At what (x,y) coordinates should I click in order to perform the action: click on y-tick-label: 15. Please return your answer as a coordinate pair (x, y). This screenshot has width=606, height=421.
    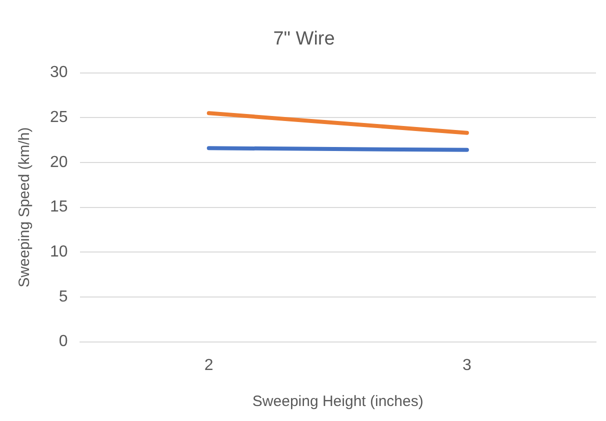
    Looking at the image, I should click on (59, 207).